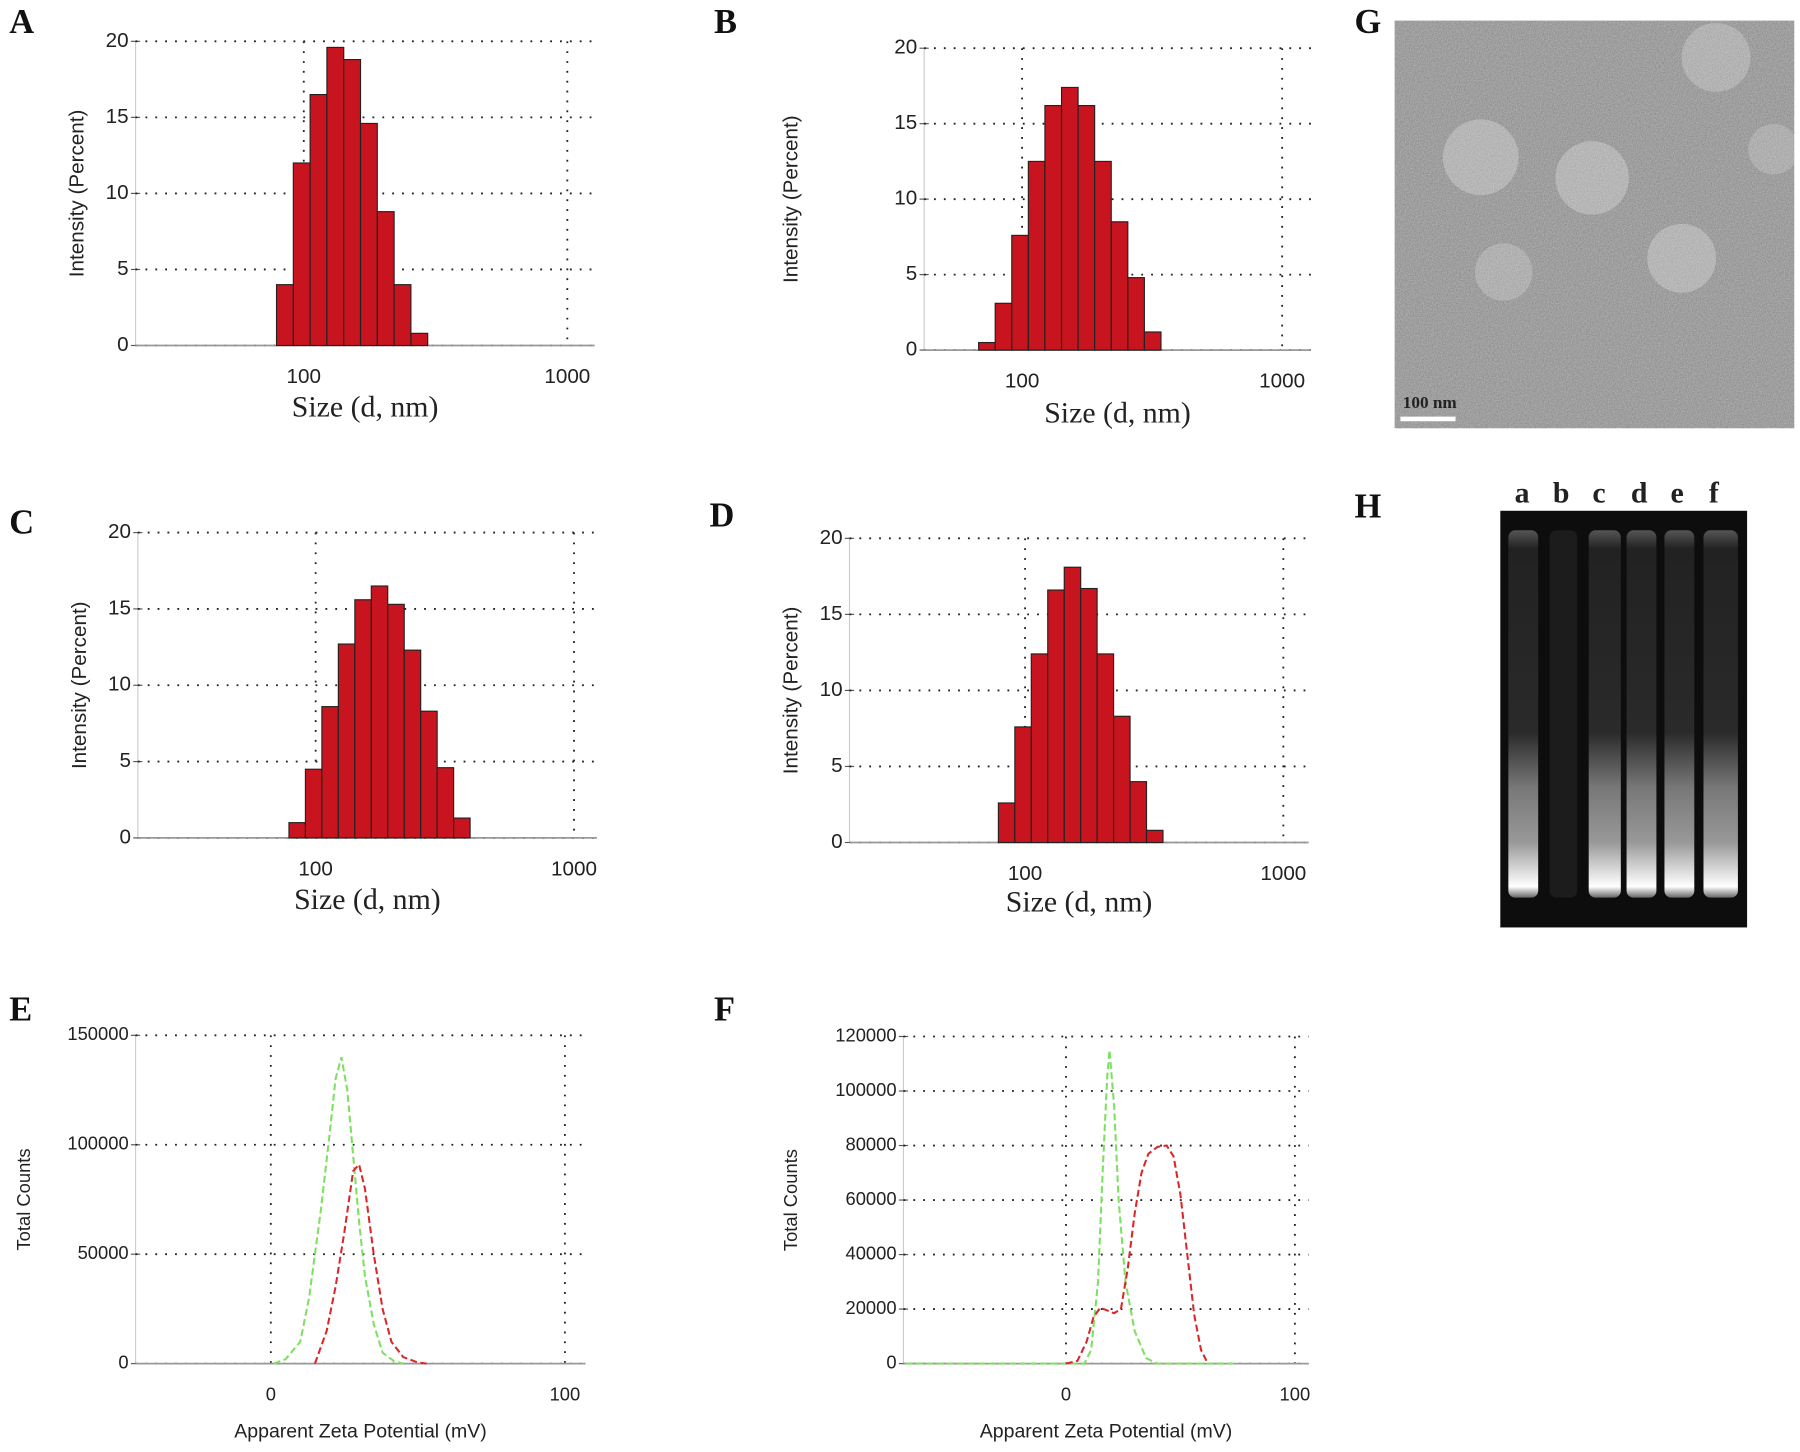 This screenshot has width=1800, height=1452. I want to click on y-tick-label: 80000, so click(870, 1143).